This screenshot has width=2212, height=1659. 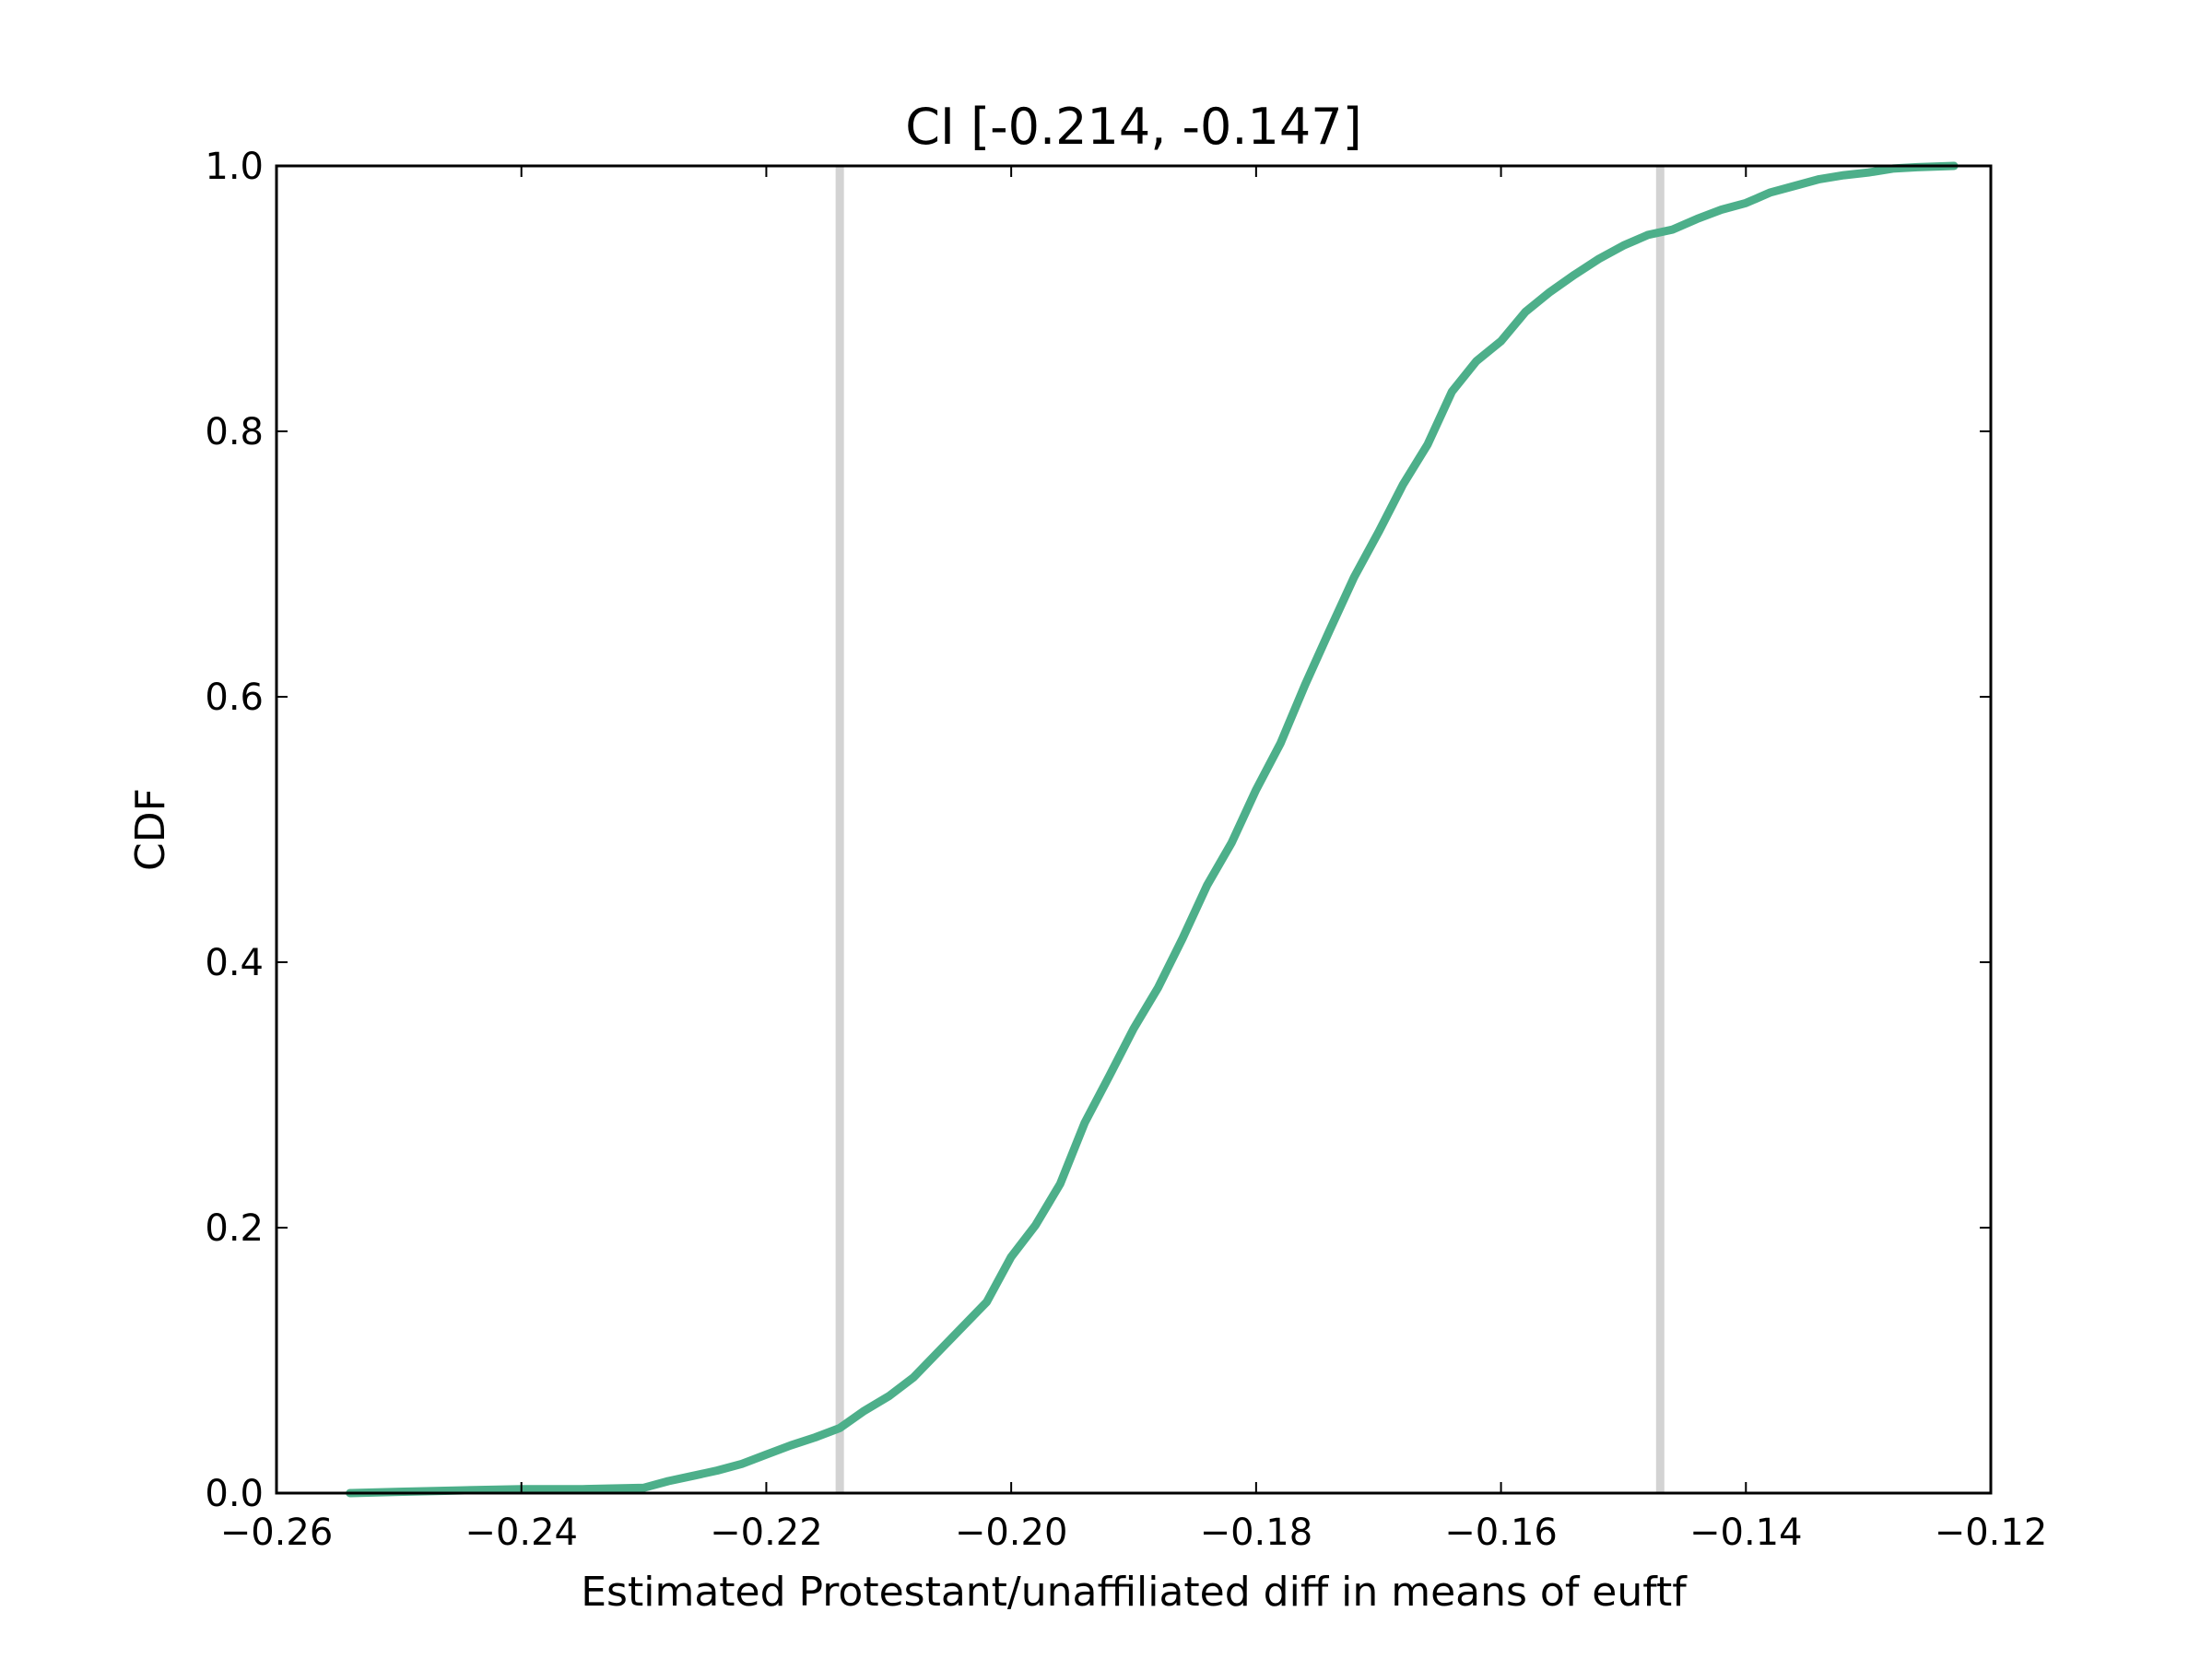 What do you see at coordinates (234, 432) in the screenshot?
I see `y-tick-label: 0.8` at bounding box center [234, 432].